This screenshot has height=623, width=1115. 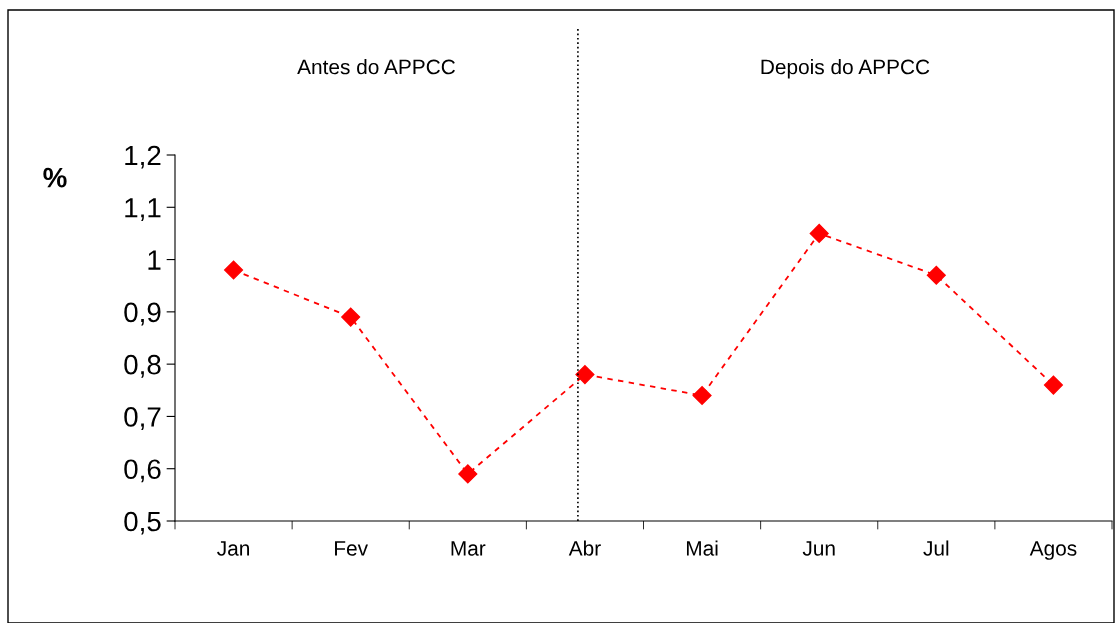 What do you see at coordinates (154, 260) in the screenshot?
I see `y-tick-label: 1` at bounding box center [154, 260].